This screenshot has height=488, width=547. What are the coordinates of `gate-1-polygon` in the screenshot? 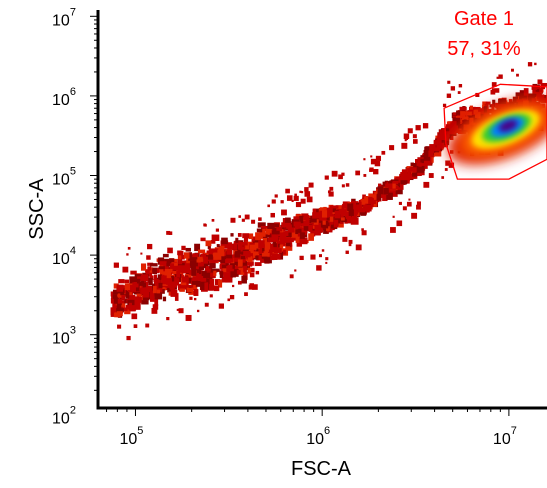 It's located at (495, 131).